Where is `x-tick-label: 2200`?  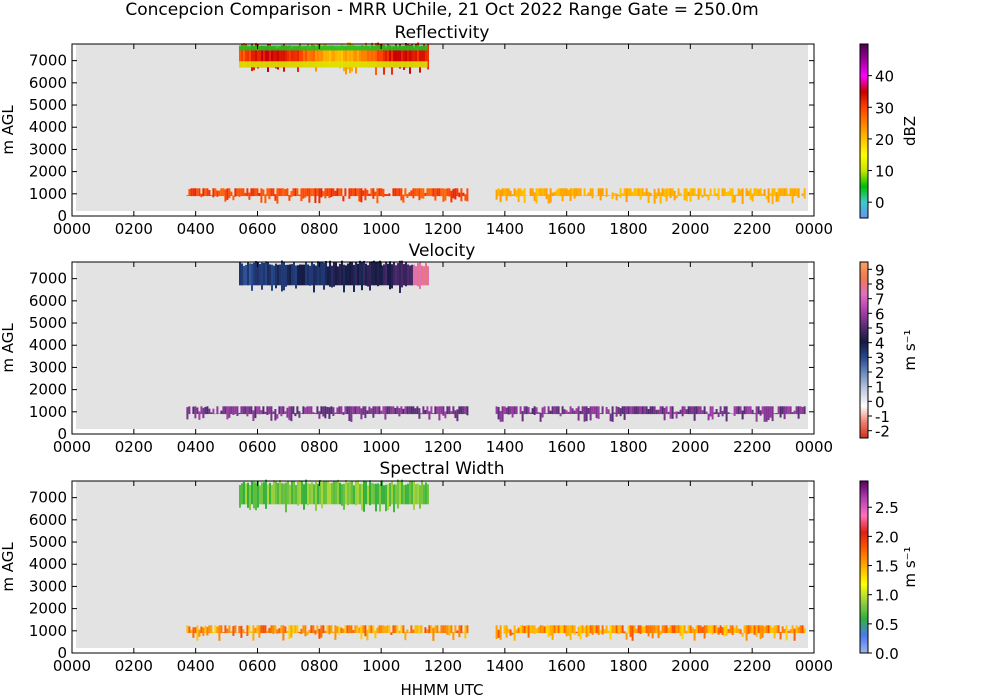 x-tick-label: 2200 is located at coordinates (752, 666).